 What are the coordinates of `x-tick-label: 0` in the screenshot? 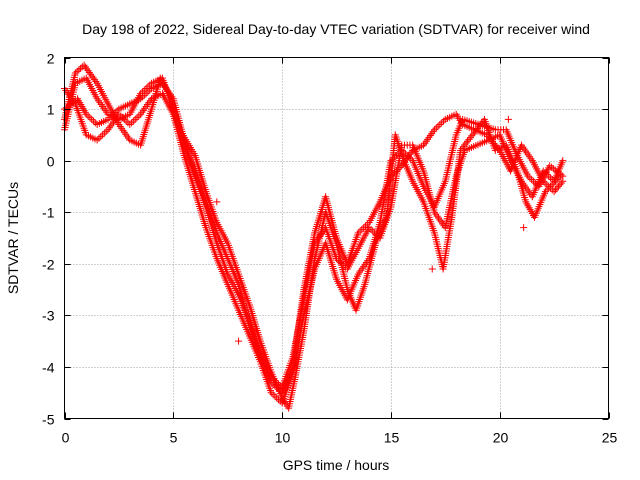 It's located at (66, 438).